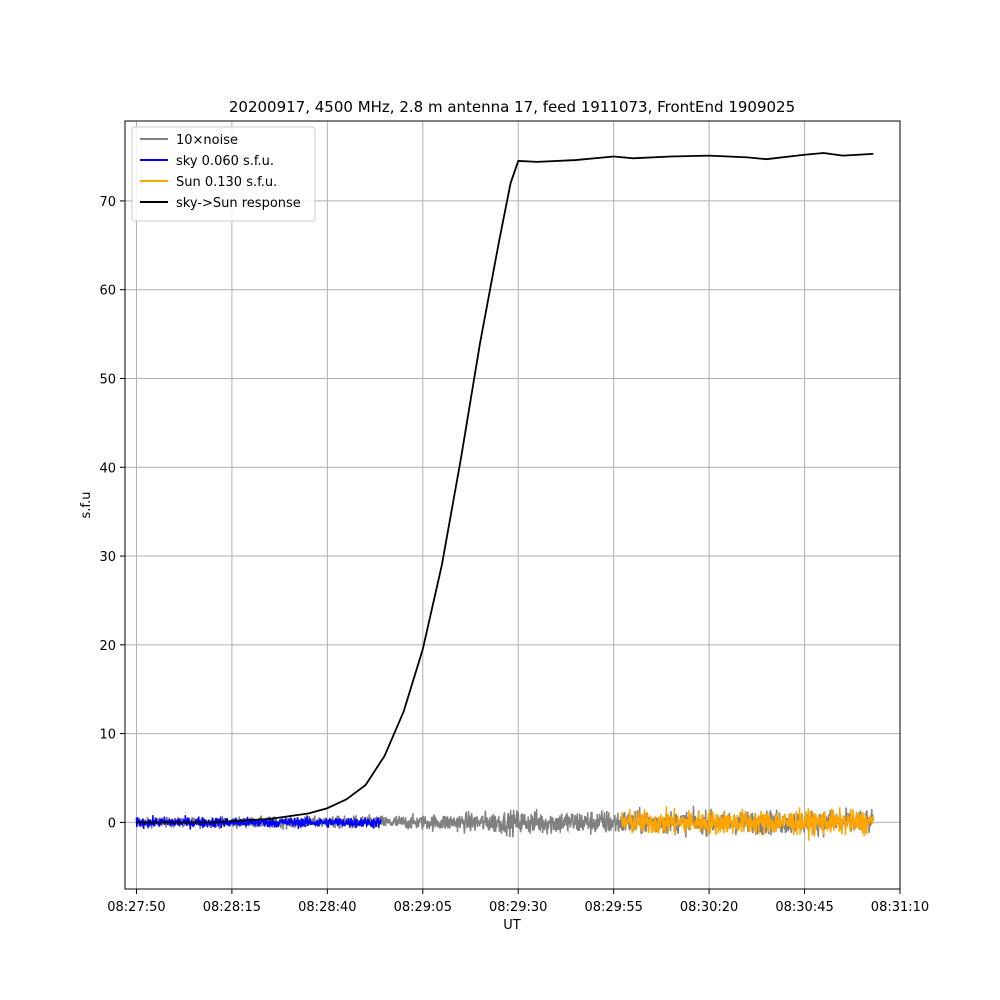 The image size is (1000, 1000). What do you see at coordinates (518, 907) in the screenshot?
I see `x-tick-label: 08:29:30` at bounding box center [518, 907].